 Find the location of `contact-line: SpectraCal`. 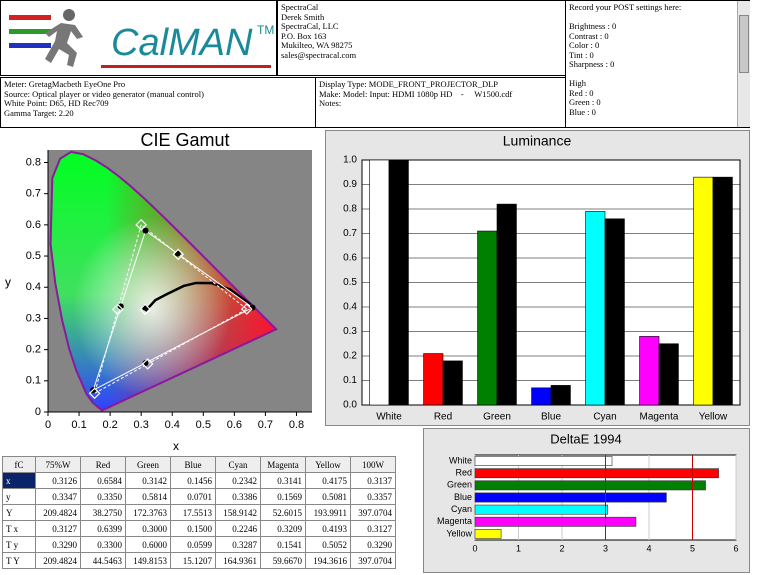

contact-line: SpectraCal is located at coordinates (300, 7).